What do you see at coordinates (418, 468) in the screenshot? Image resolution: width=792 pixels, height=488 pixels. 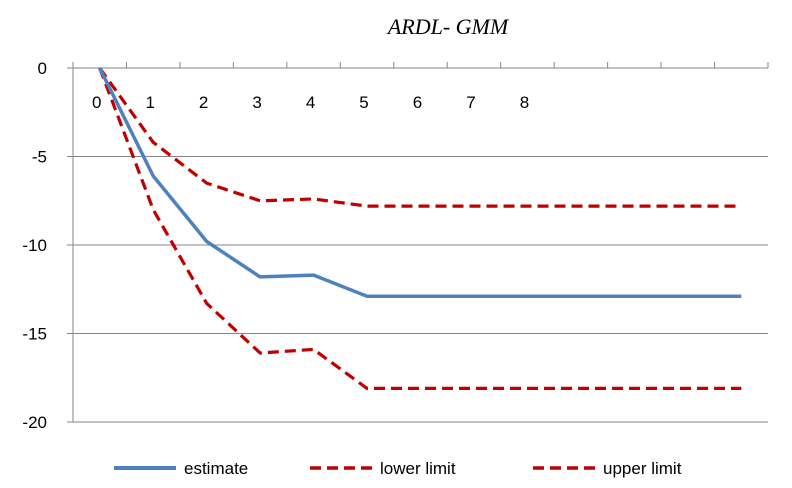 I see `legend-label: lower limit` at bounding box center [418, 468].